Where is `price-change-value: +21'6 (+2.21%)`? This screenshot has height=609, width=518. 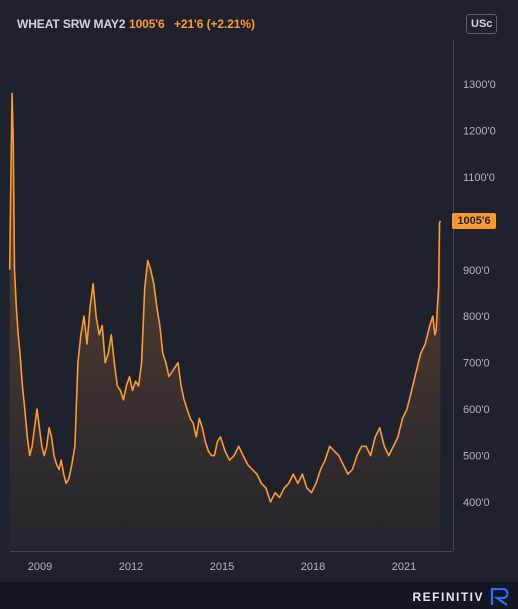
price-change-value: +21'6 (+2.21%) is located at coordinates (214, 24).